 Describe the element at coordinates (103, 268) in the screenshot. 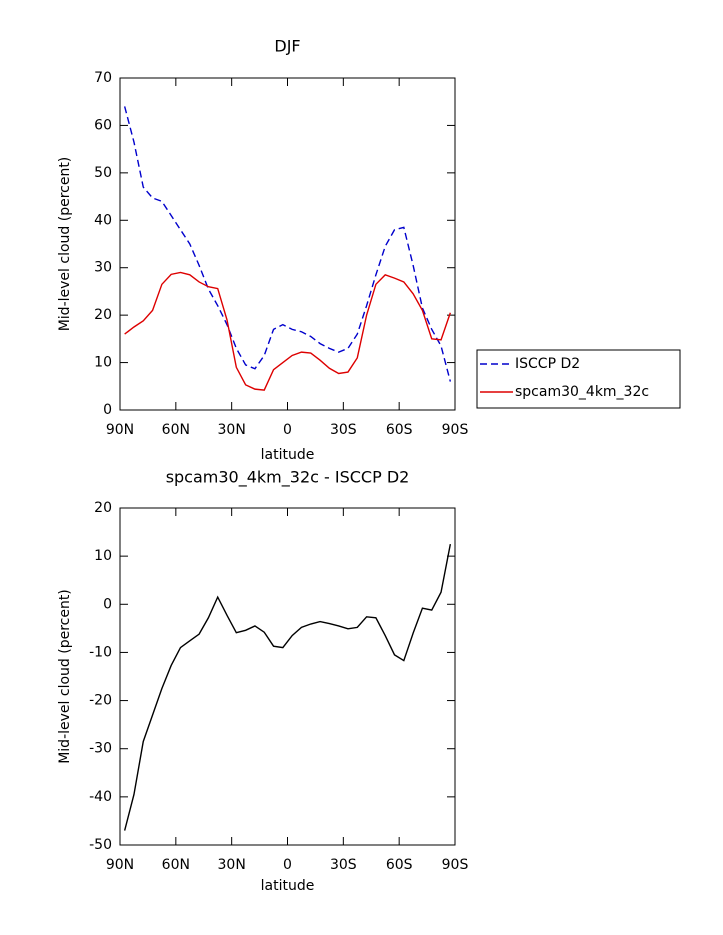

I see `y-tick-label: 30` at that location.